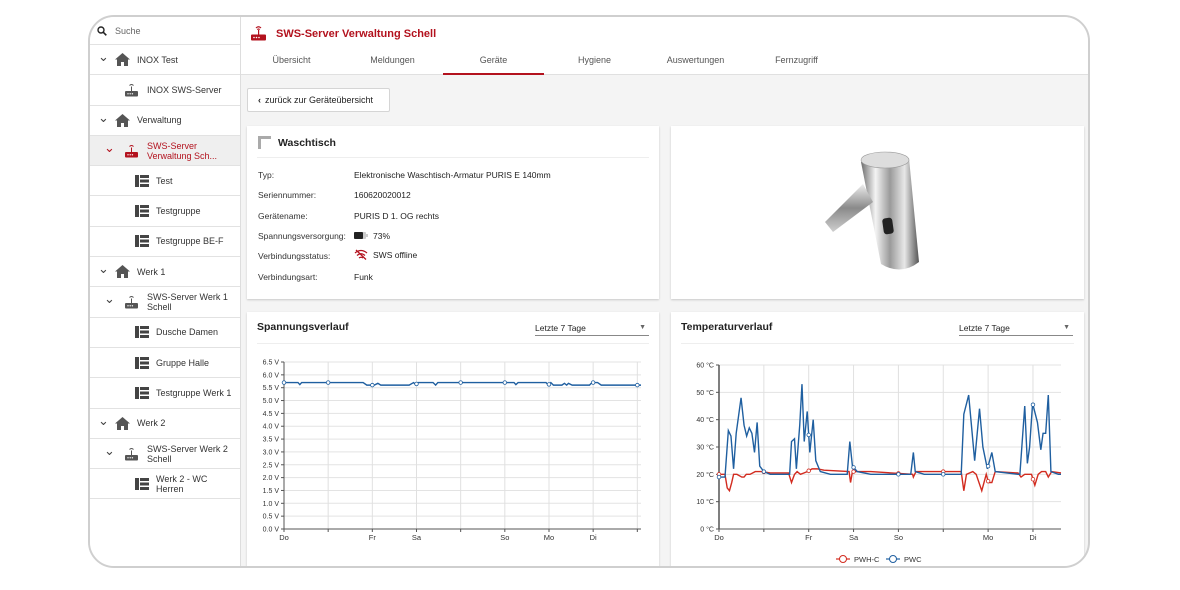 The image size is (1180, 590). Describe the element at coordinates (182, 483) in the screenshot. I see `tree-item-label: Werk 2 - WC Herren` at that location.